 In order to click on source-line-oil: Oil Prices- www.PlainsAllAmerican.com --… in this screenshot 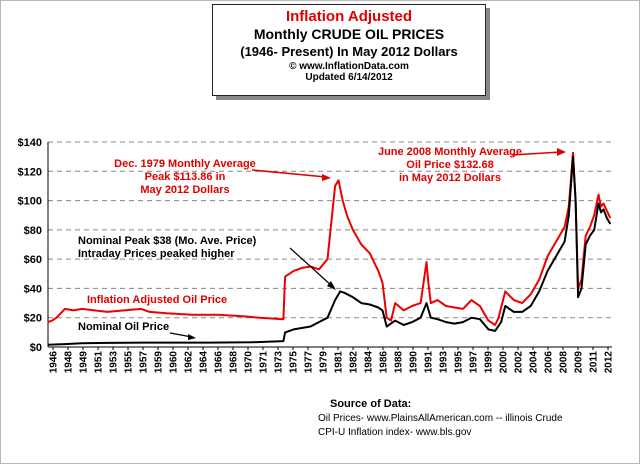, I will do `click(440, 418)`.